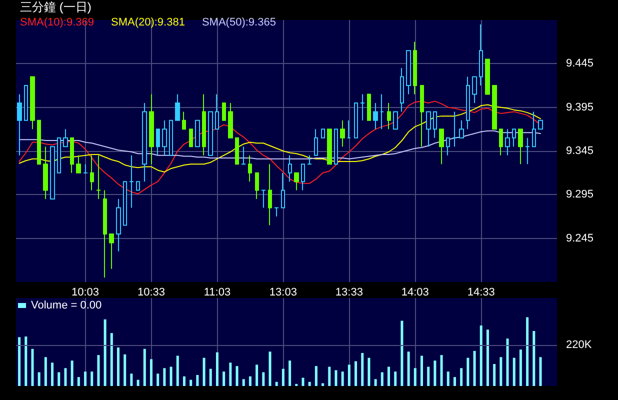  What do you see at coordinates (283, 292) in the screenshot?
I see `x-tick-label: 13:03` at bounding box center [283, 292].